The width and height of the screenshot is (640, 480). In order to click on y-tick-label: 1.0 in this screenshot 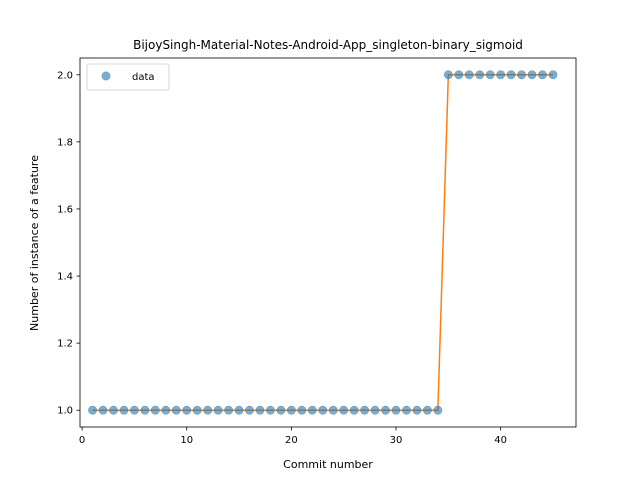, I will do `click(65, 411)`.